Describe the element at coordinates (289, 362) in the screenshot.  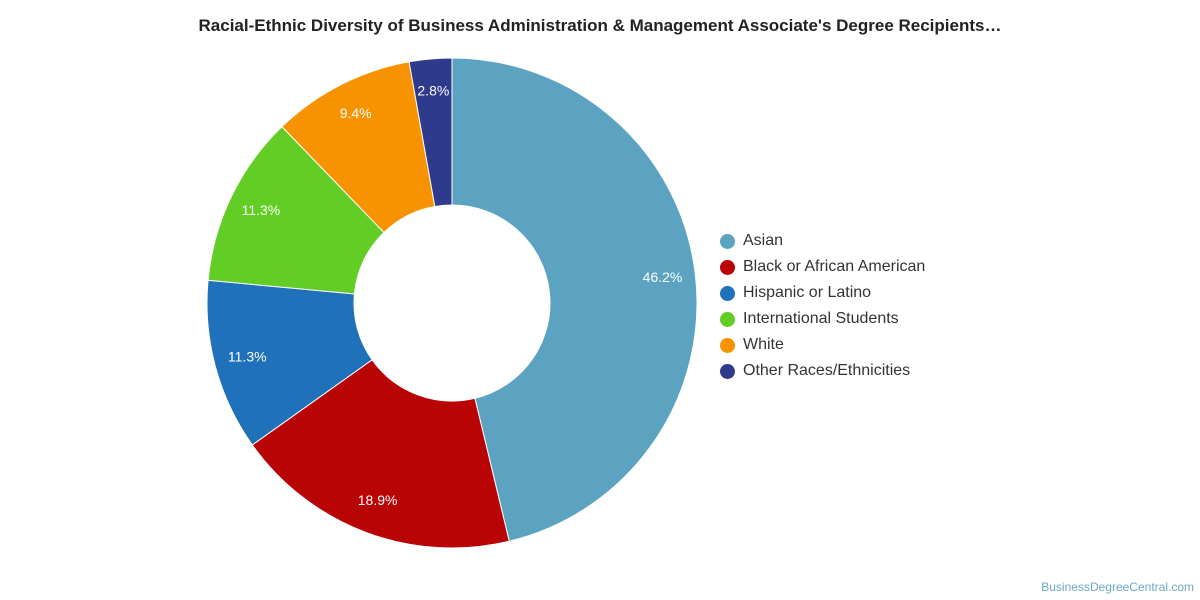
I see `slice-hispanic-or-latino` at that location.